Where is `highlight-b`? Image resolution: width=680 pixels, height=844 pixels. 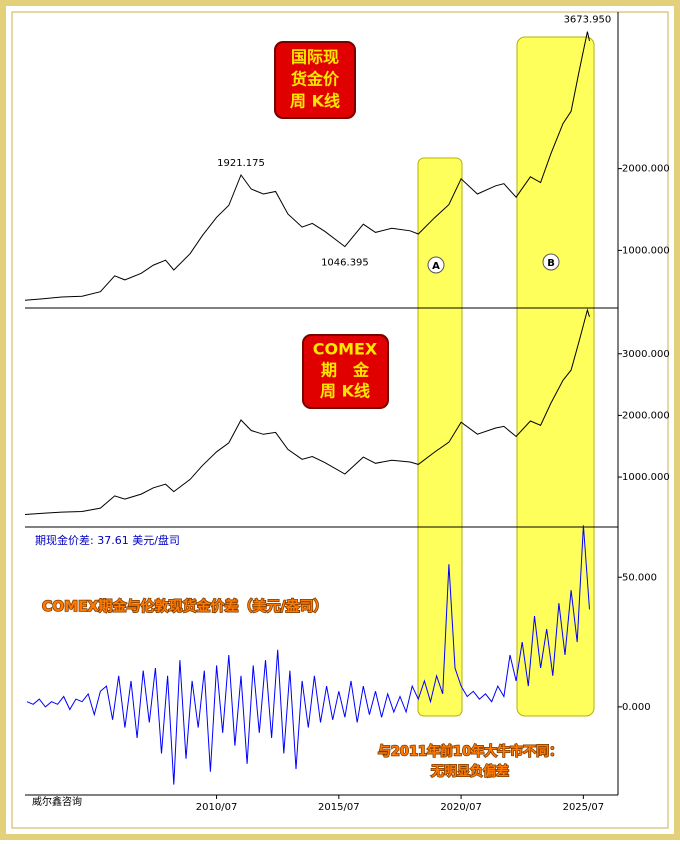 highlight-b is located at coordinates (555, 376).